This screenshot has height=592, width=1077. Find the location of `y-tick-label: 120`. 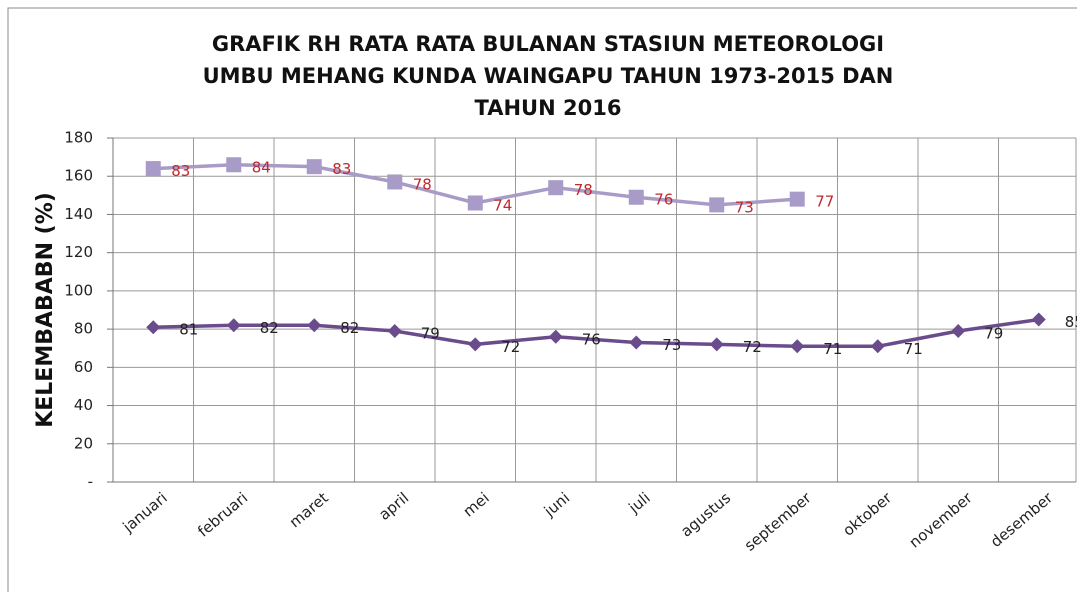

y-tick-label: 120 is located at coordinates (78, 252).